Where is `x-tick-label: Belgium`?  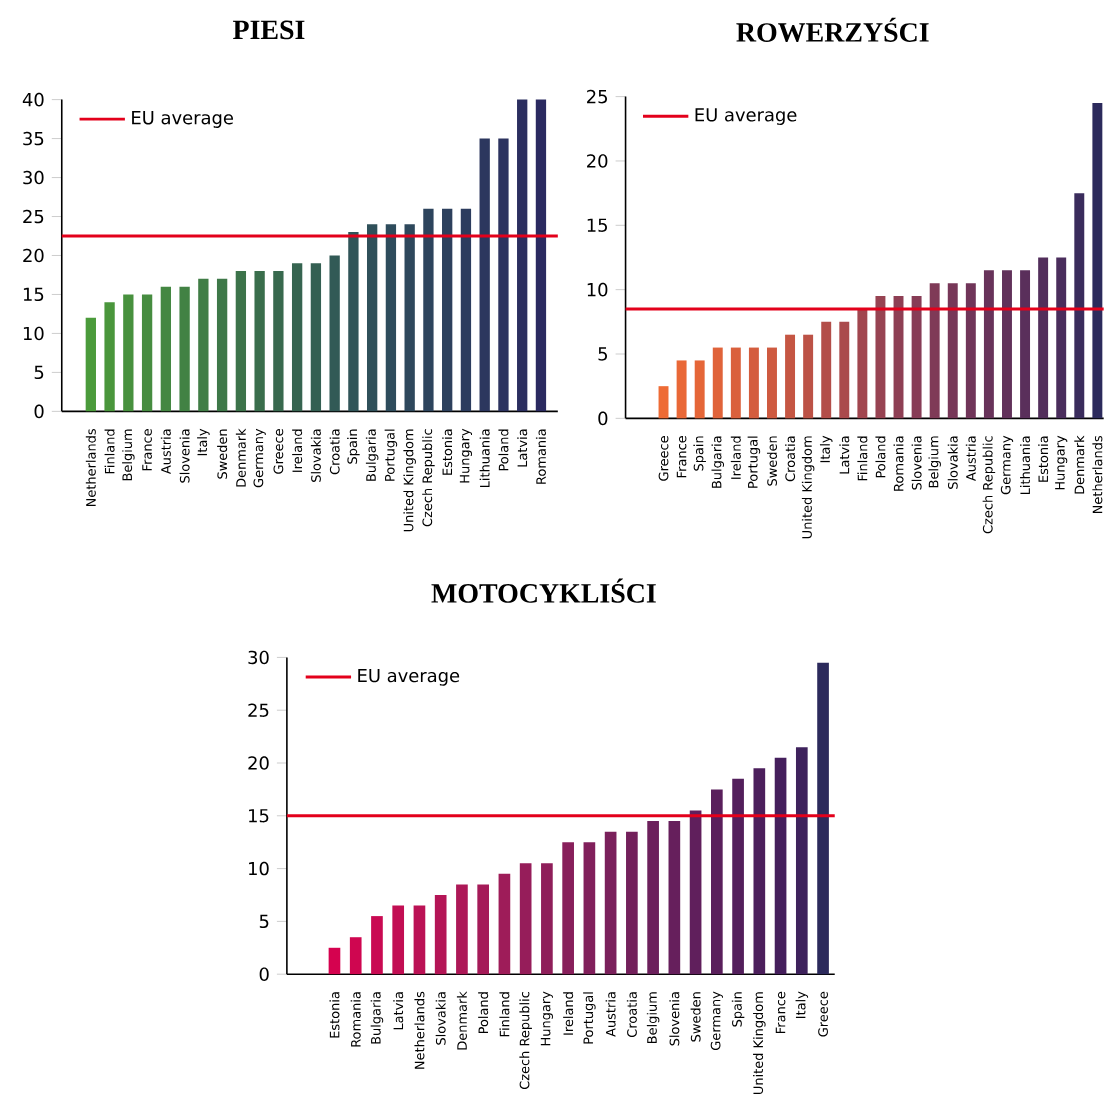
x-tick-label: Belgium is located at coordinates (653, 1018).